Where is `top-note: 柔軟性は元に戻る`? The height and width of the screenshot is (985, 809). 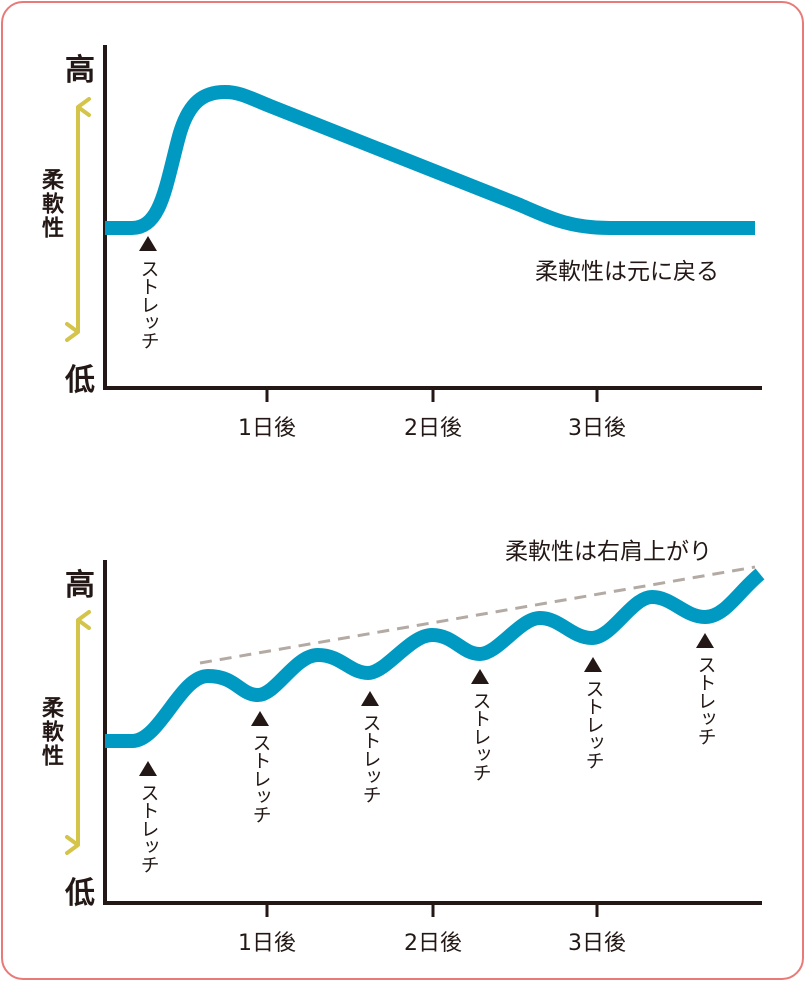 top-note: 柔軟性は元に戻る is located at coordinates (627, 272).